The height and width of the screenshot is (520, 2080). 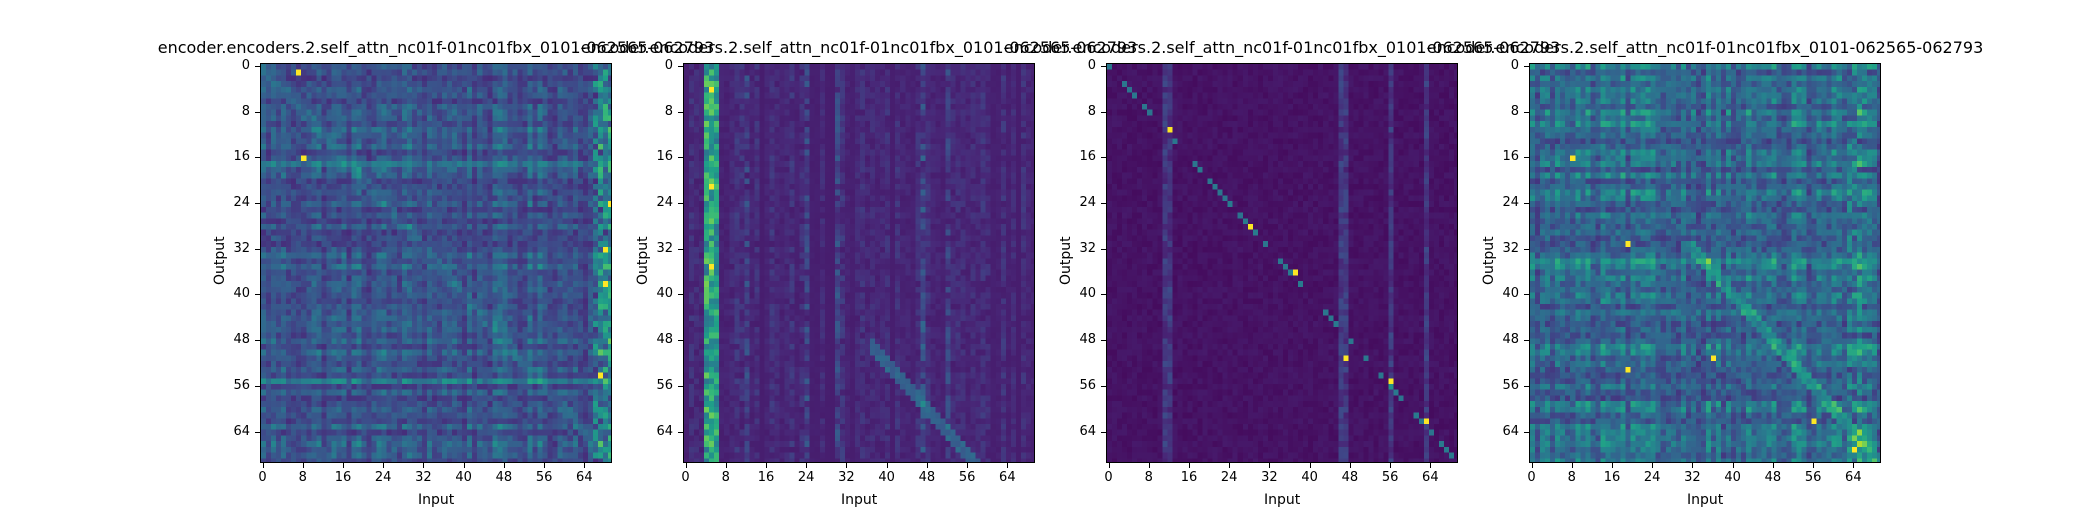 I want to click on heatmap-plot, so click(x=1282, y=263).